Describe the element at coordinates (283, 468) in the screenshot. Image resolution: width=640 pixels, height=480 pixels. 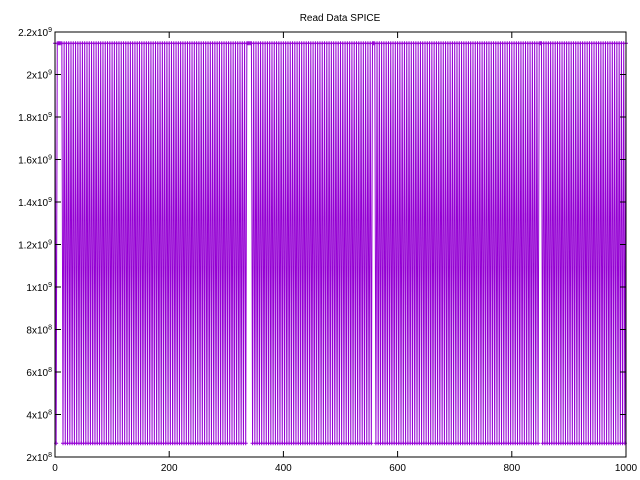
I see `x-tick-label-2: 400` at that location.